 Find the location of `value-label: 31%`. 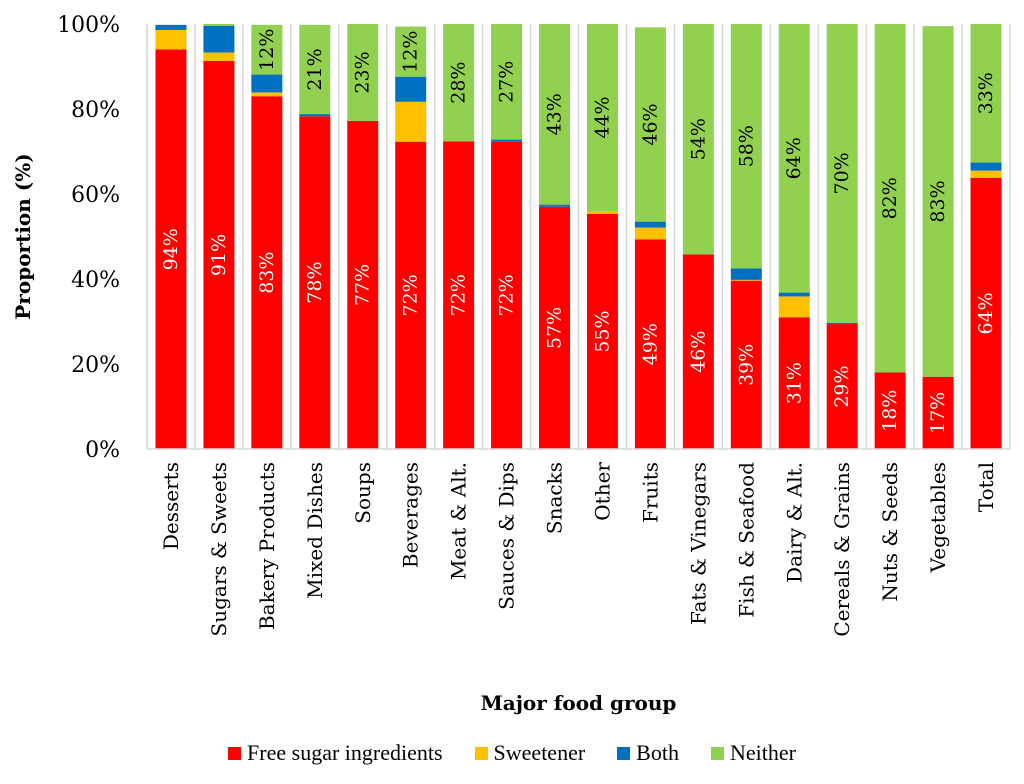

value-label: 31% is located at coordinates (794, 383).